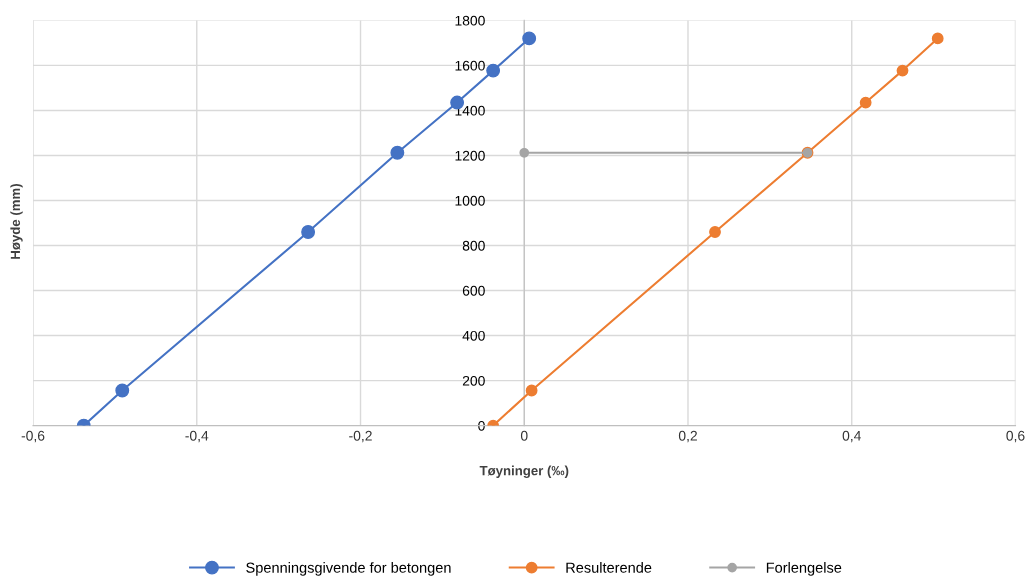  I want to click on x-tick-label: -0,6, so click(33, 436).